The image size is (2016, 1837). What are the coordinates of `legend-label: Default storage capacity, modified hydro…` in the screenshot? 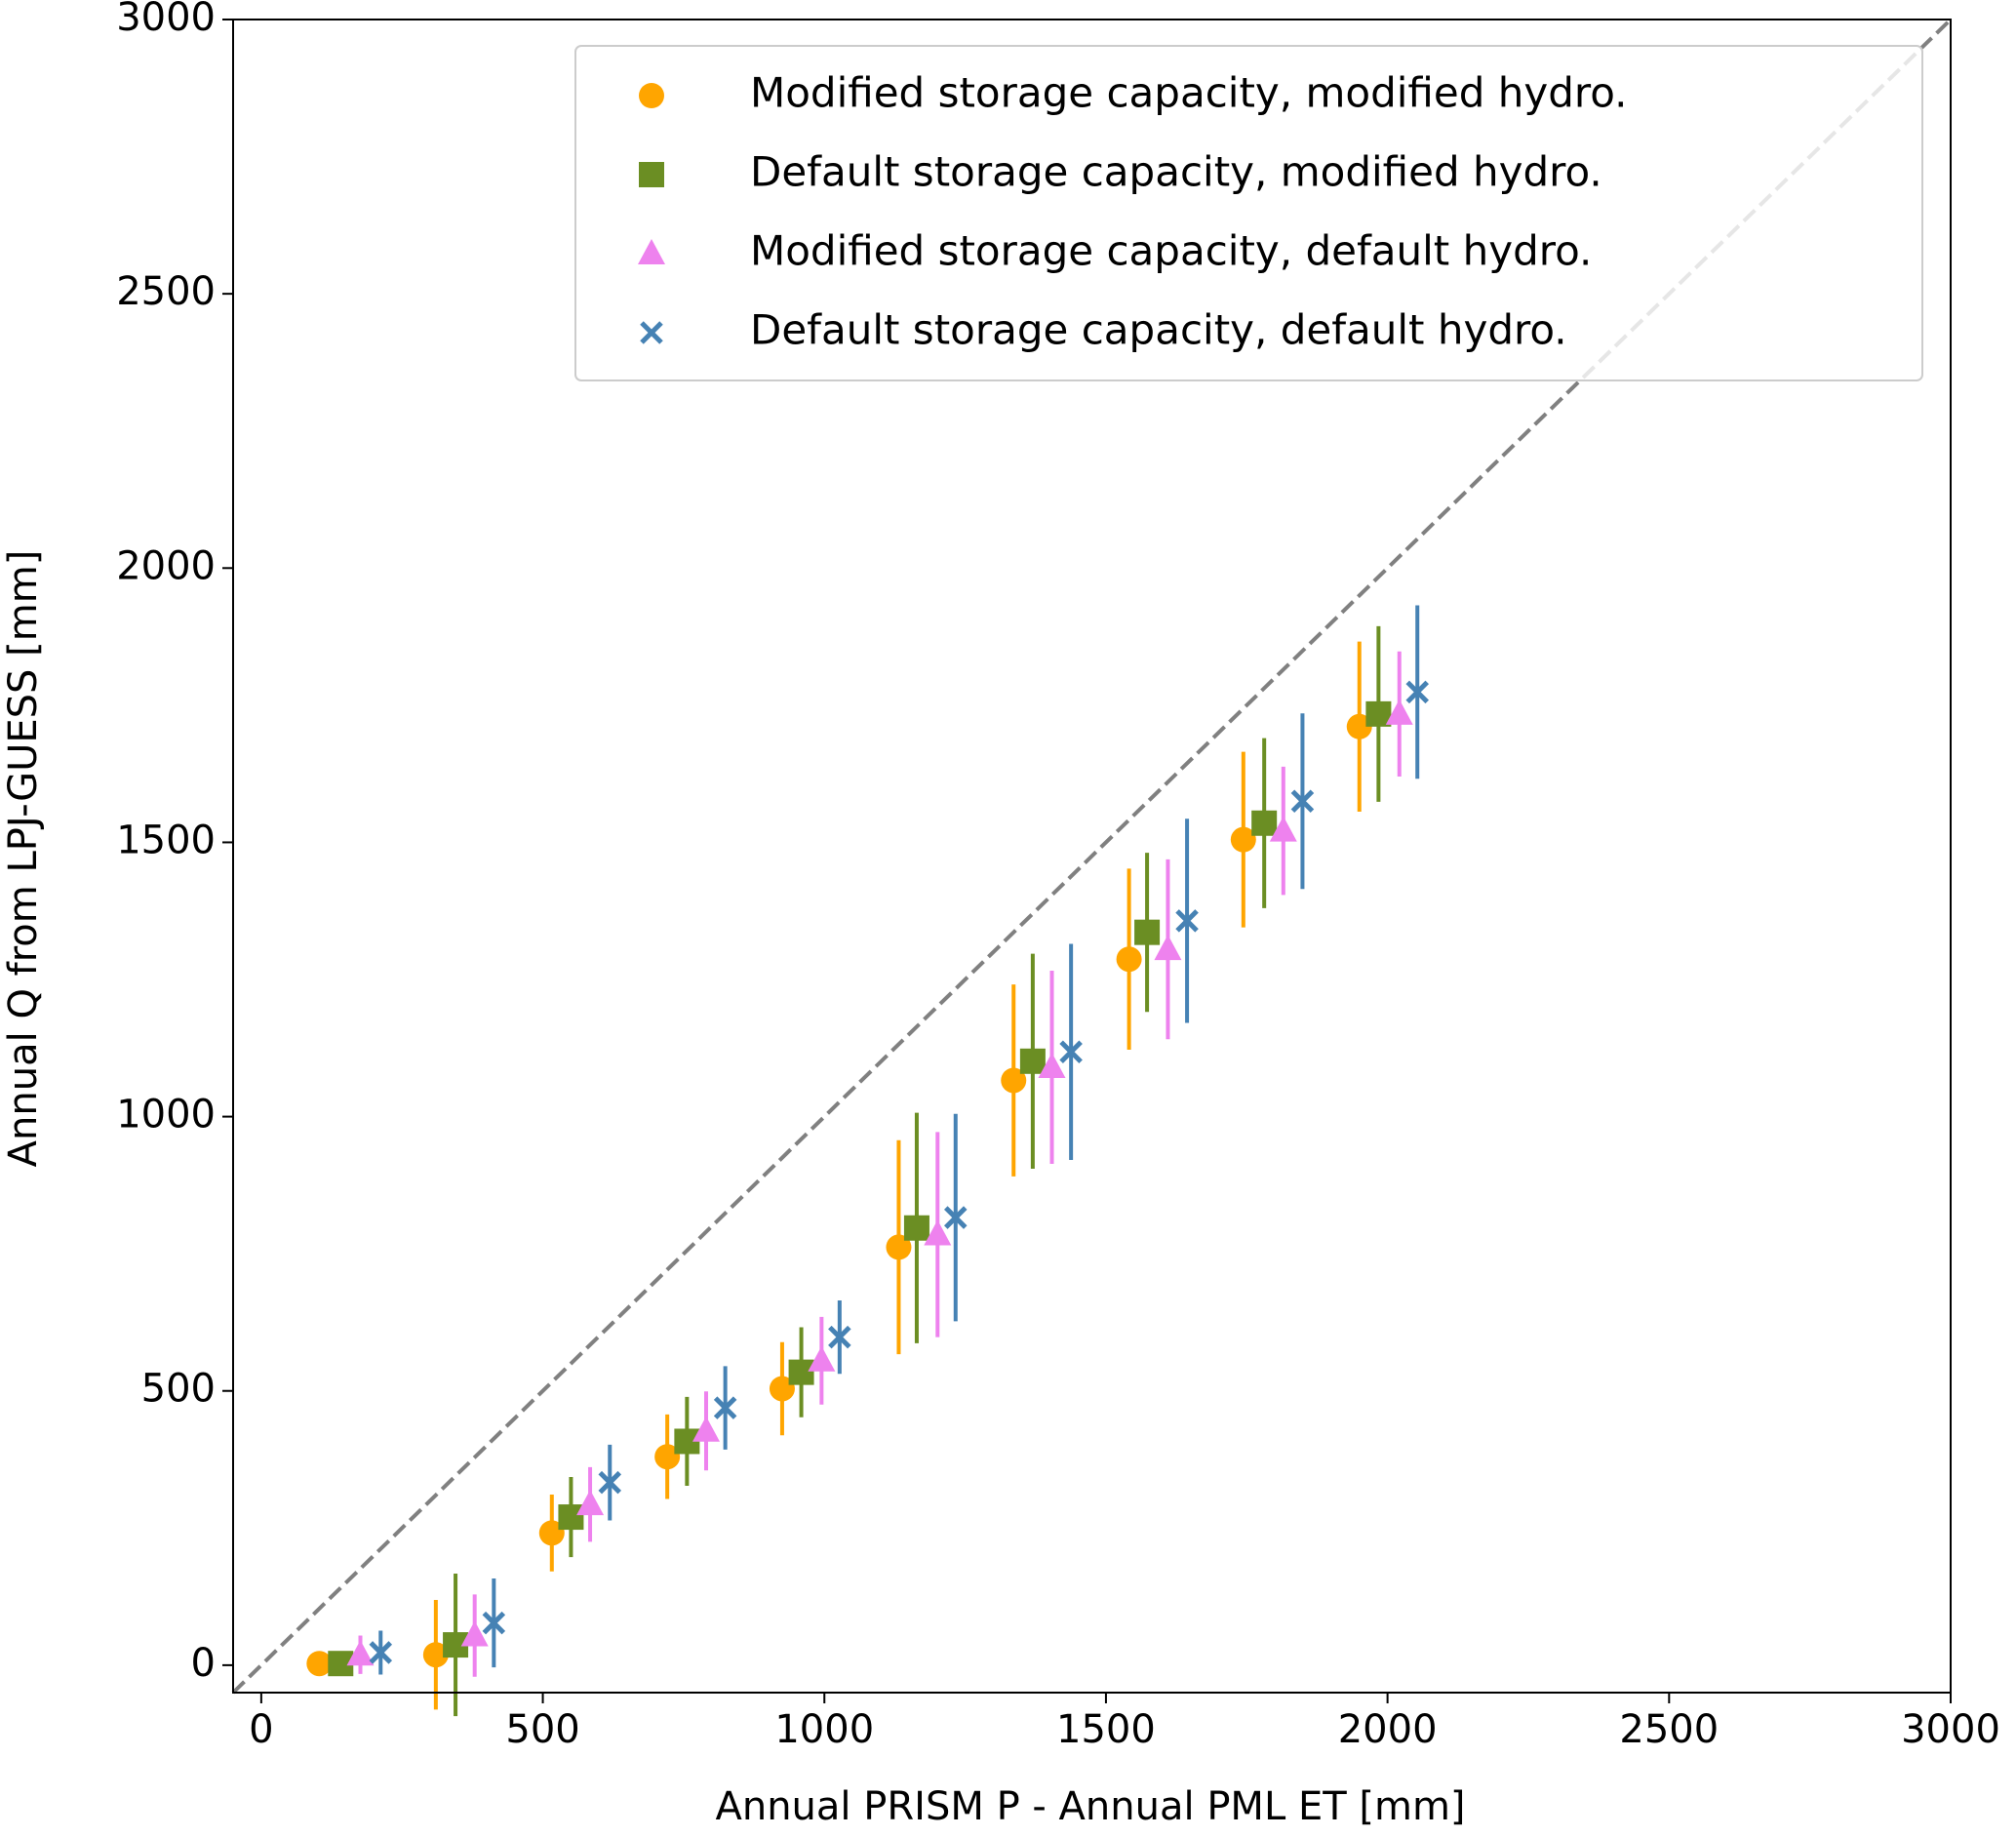 It's located at (1176, 172).